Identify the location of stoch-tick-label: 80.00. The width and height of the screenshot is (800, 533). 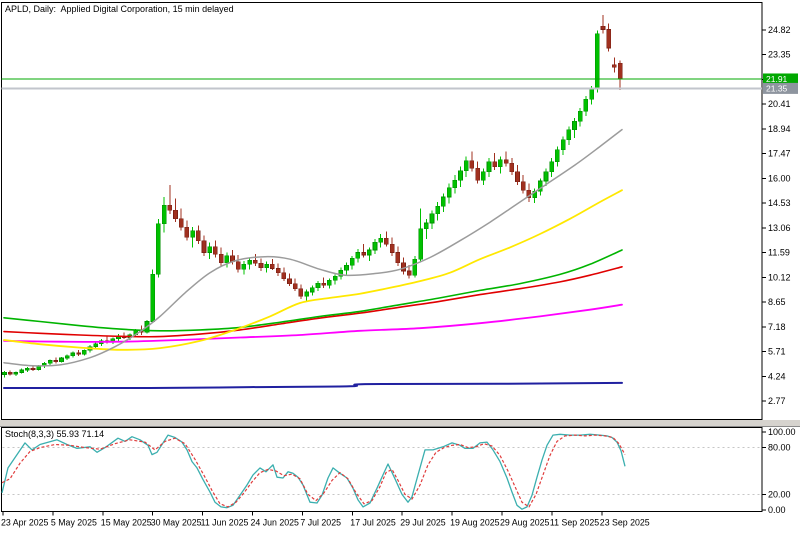
(779, 448).